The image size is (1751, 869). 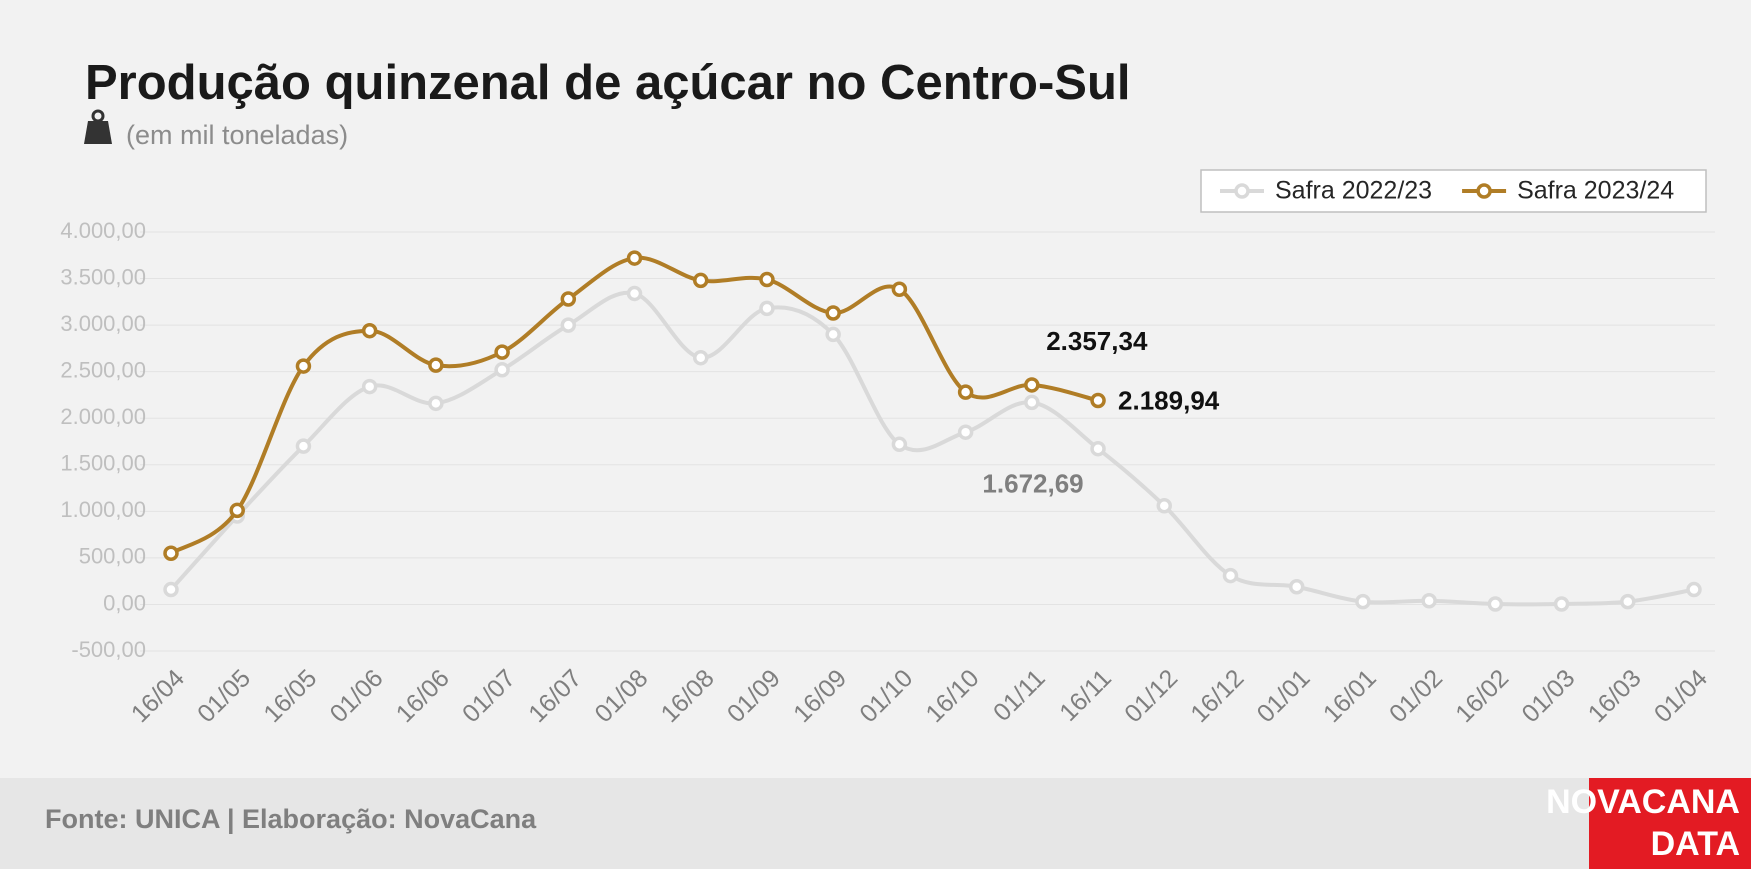 What do you see at coordinates (1353, 191) in the screenshot?
I see `legend-label: Safra 2022/23` at bounding box center [1353, 191].